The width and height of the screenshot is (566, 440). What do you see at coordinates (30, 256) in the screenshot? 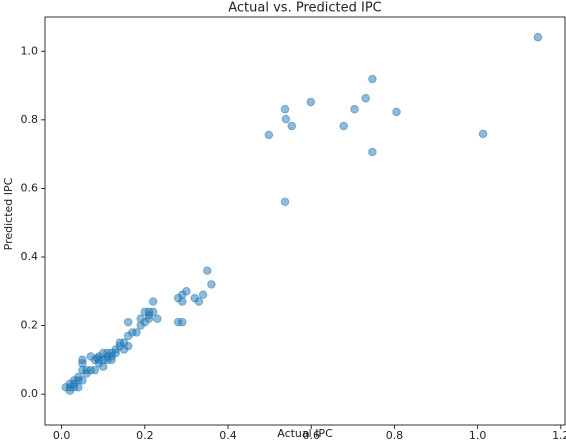
I see `y-tick-label: 0.4` at bounding box center [30, 256].